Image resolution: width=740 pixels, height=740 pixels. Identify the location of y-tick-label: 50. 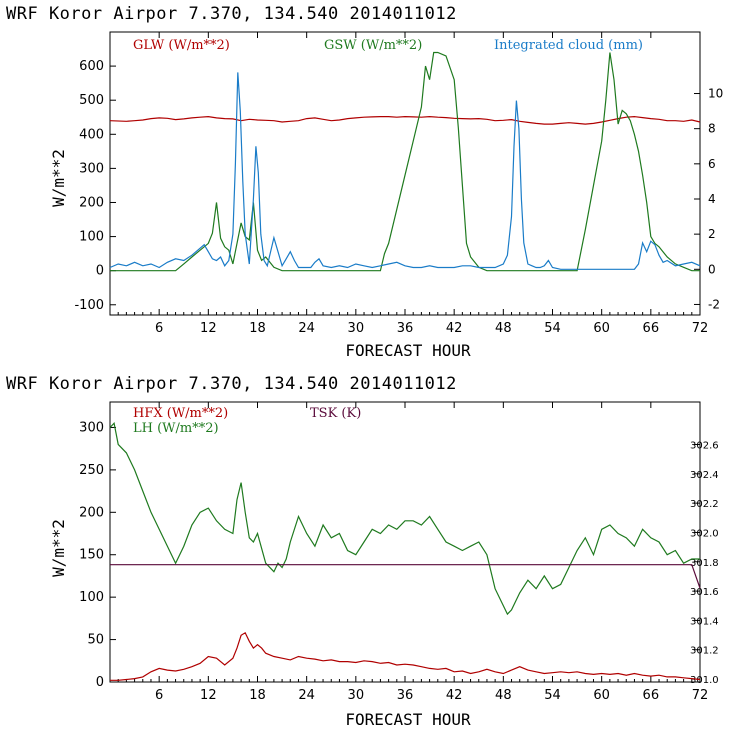
(95, 640).